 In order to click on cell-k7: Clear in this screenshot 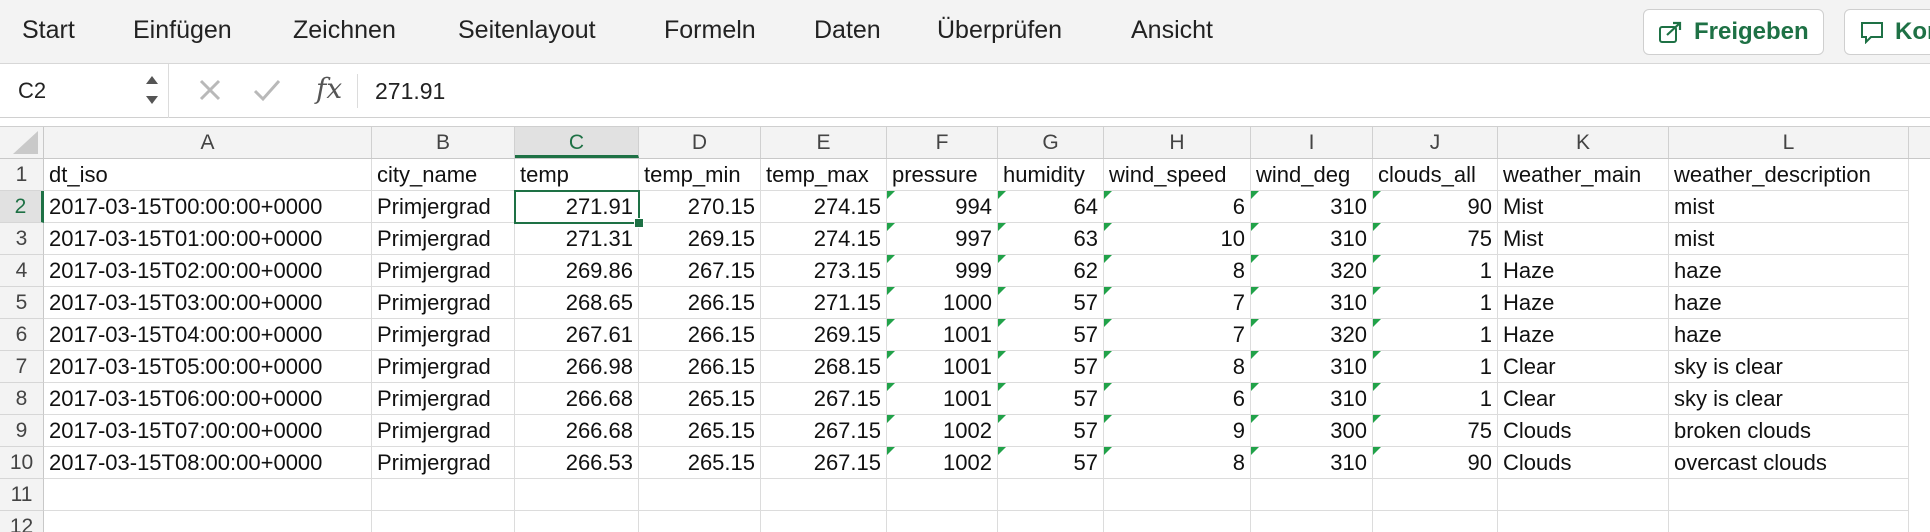, I will do `click(1583, 367)`.